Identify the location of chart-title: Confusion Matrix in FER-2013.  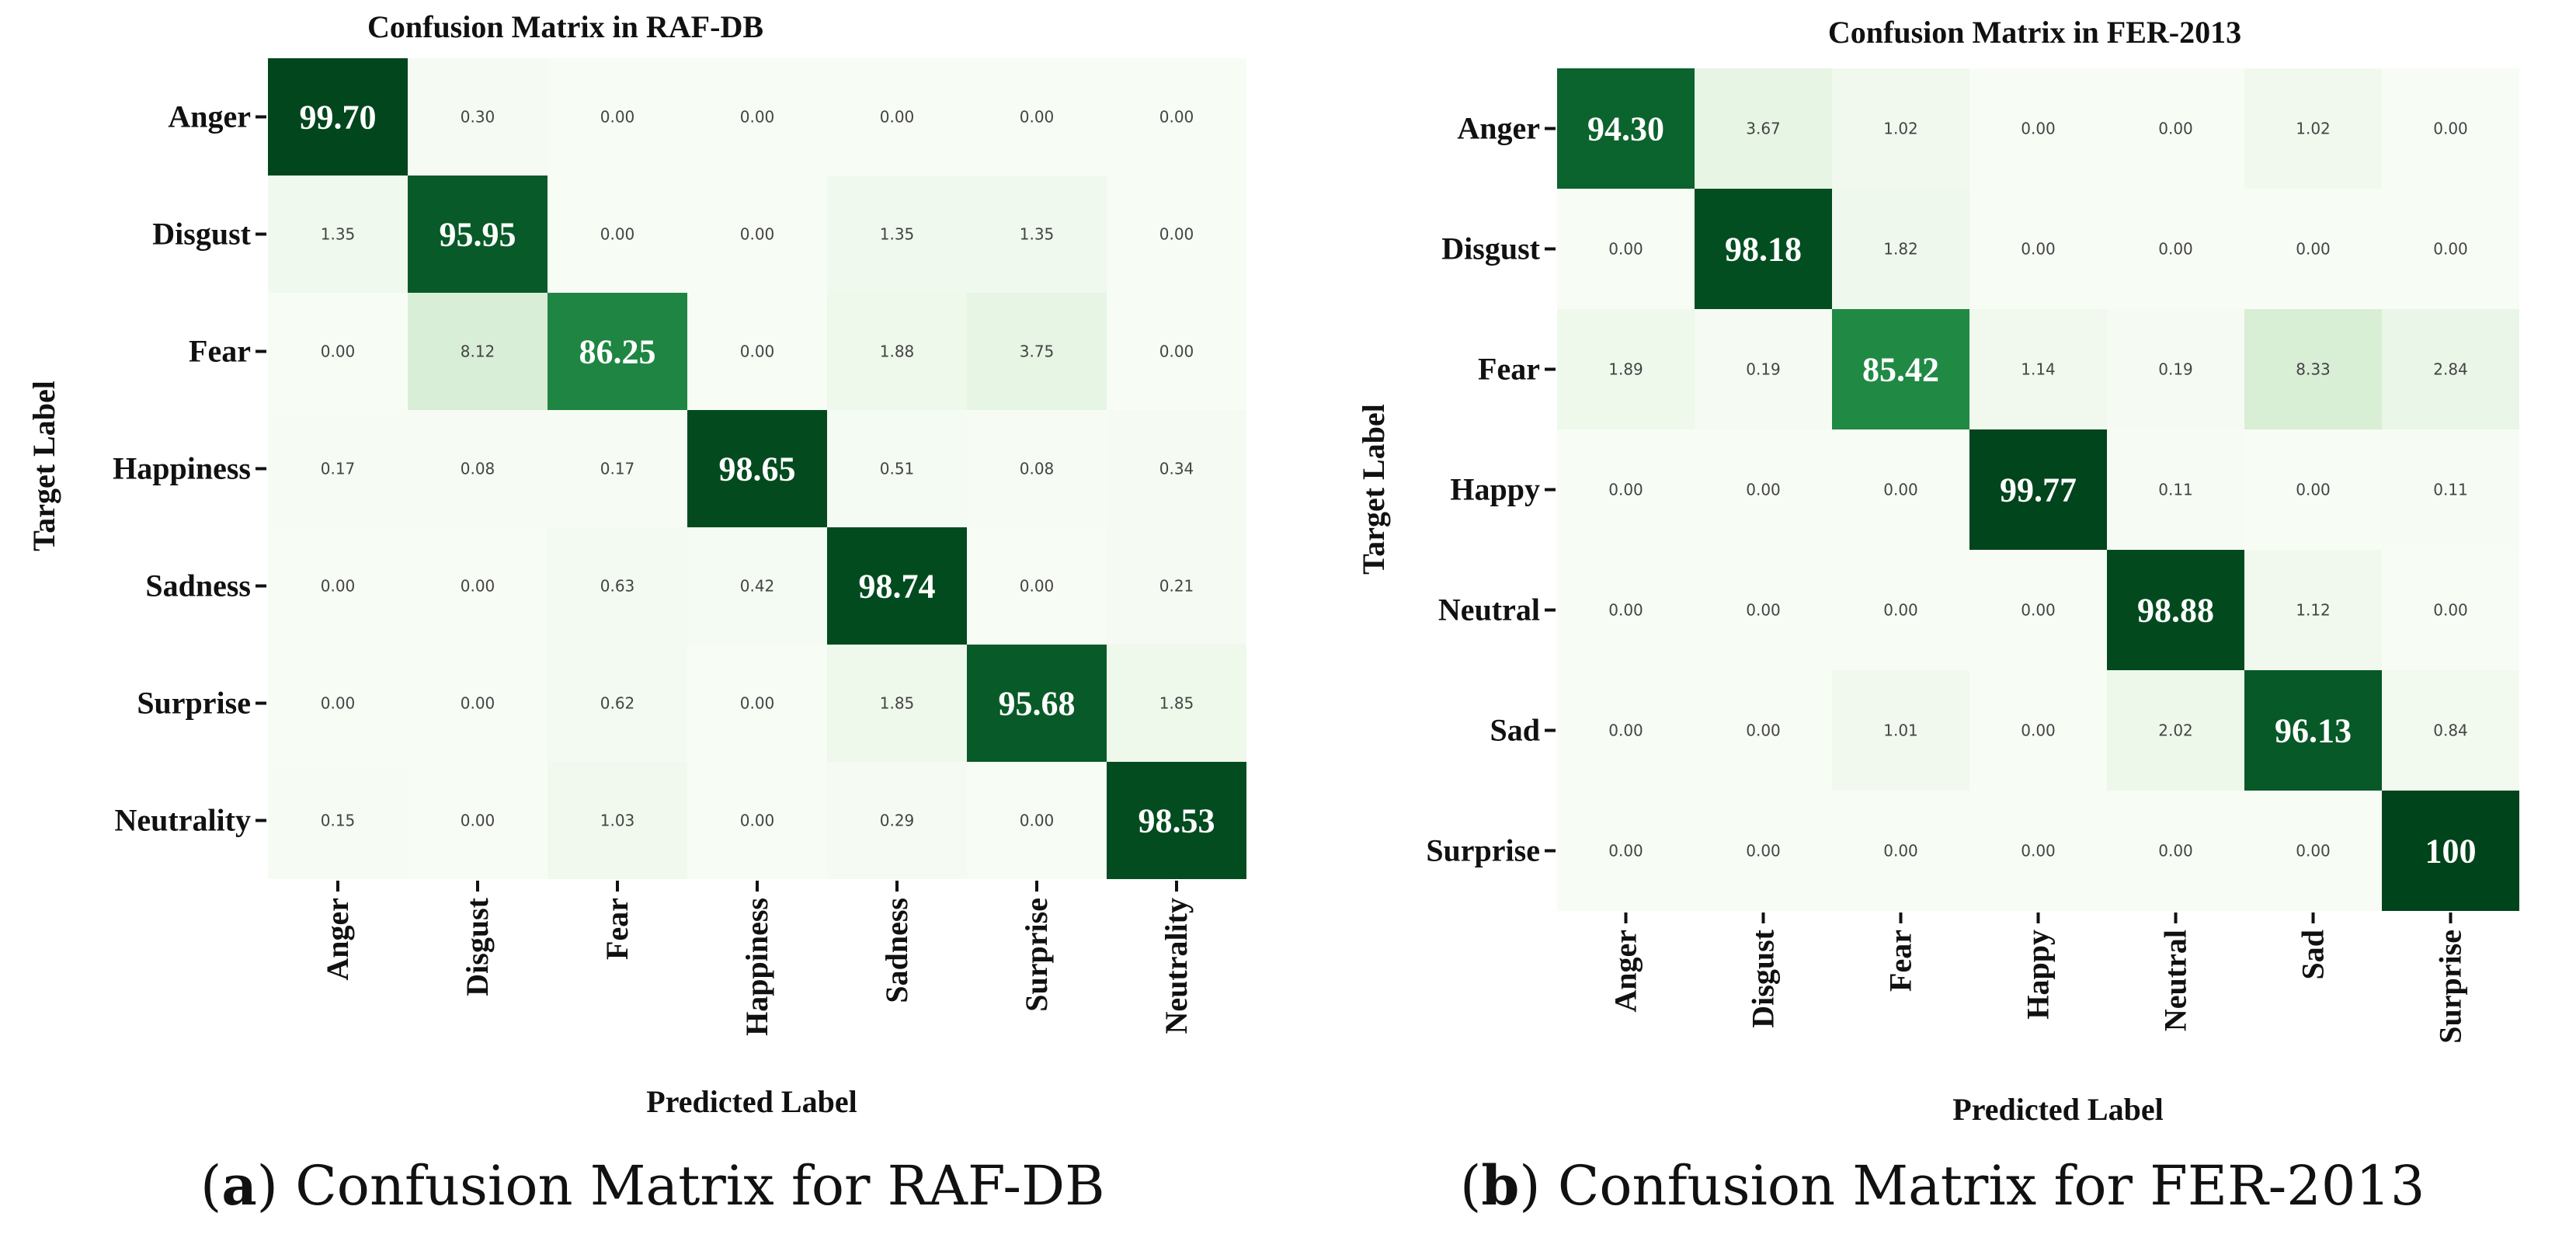
(2034, 32).